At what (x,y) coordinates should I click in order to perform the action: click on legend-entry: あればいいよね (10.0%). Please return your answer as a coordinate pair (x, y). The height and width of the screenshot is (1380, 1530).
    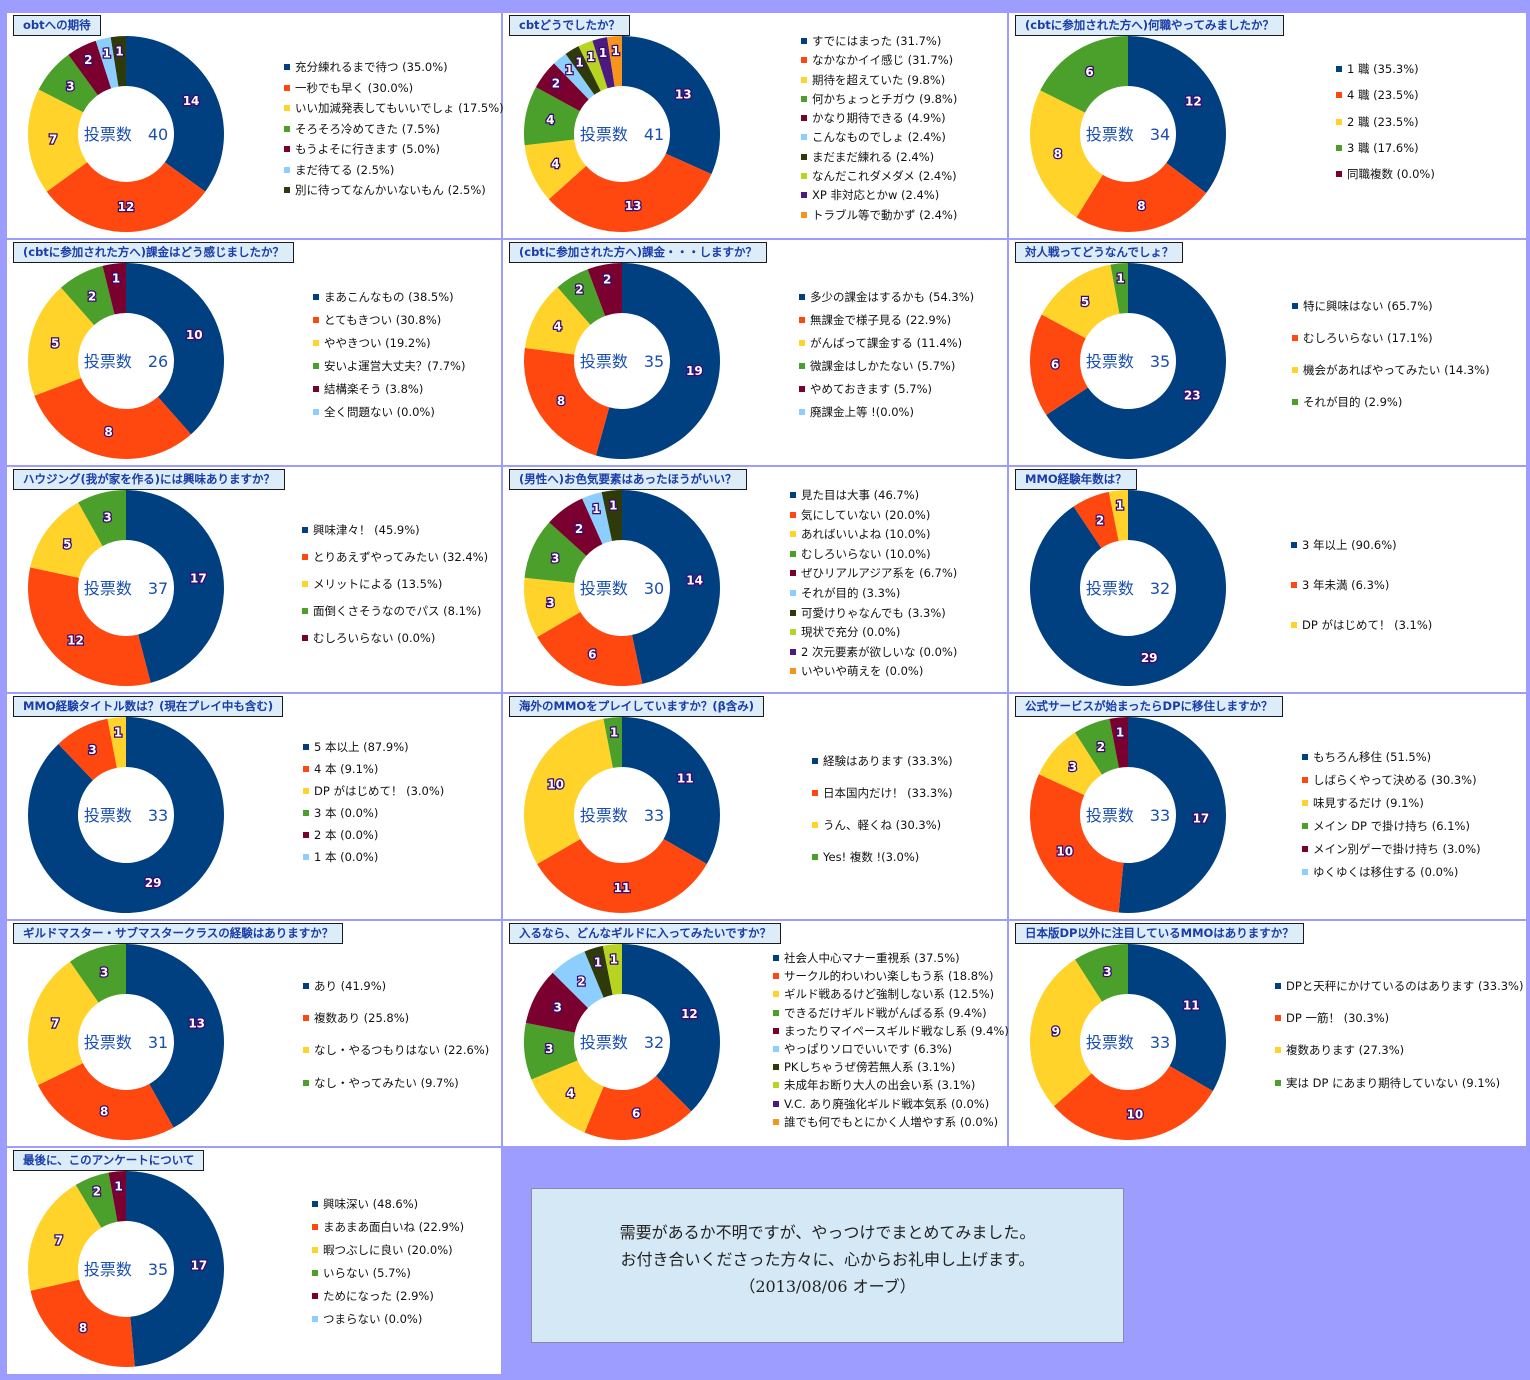
    Looking at the image, I should click on (873, 536).